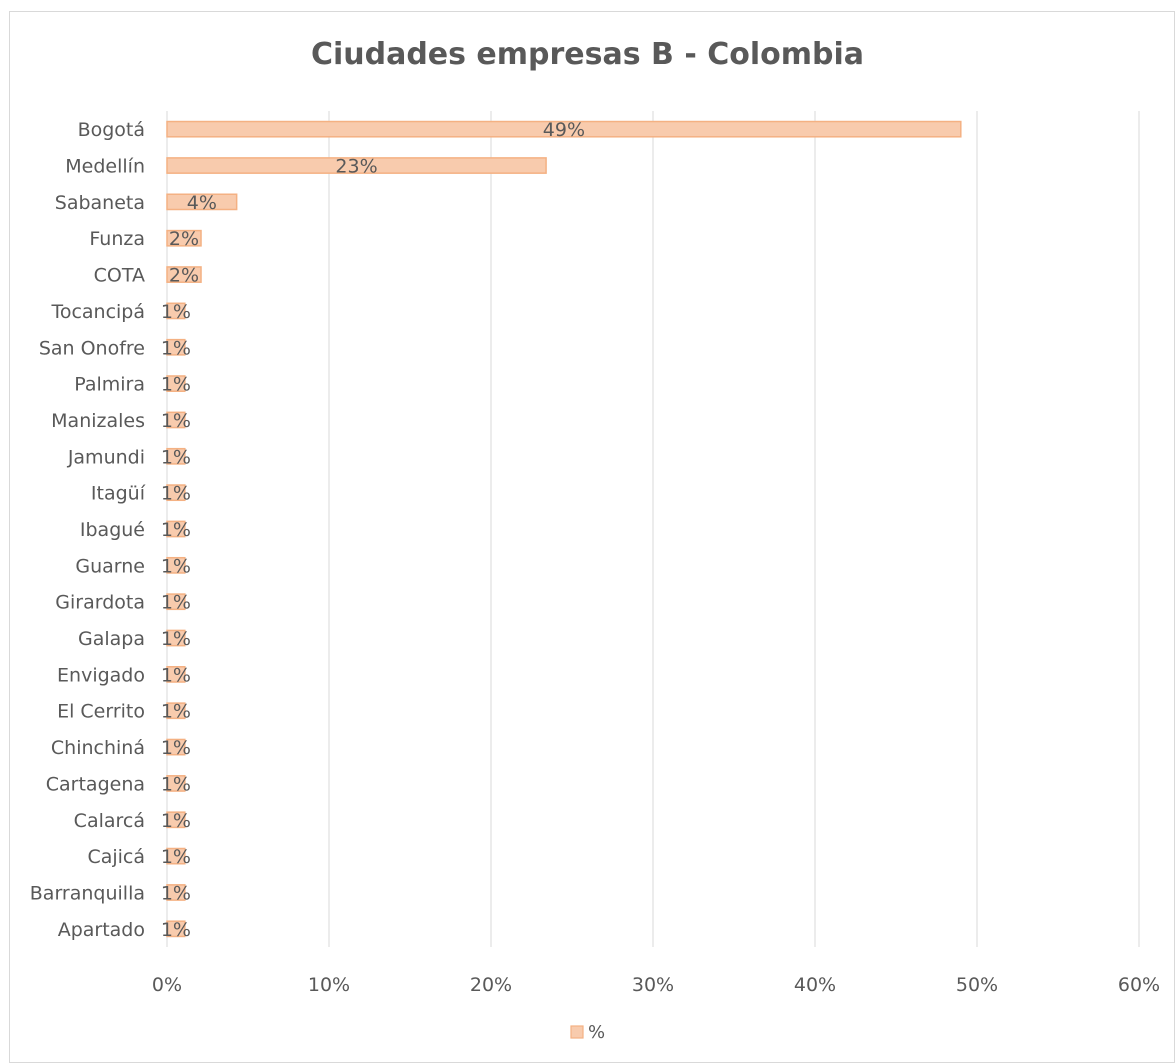 The width and height of the screenshot is (1175, 1063). Describe the element at coordinates (101, 712) in the screenshot. I see `category-label: El Cerrito` at that location.